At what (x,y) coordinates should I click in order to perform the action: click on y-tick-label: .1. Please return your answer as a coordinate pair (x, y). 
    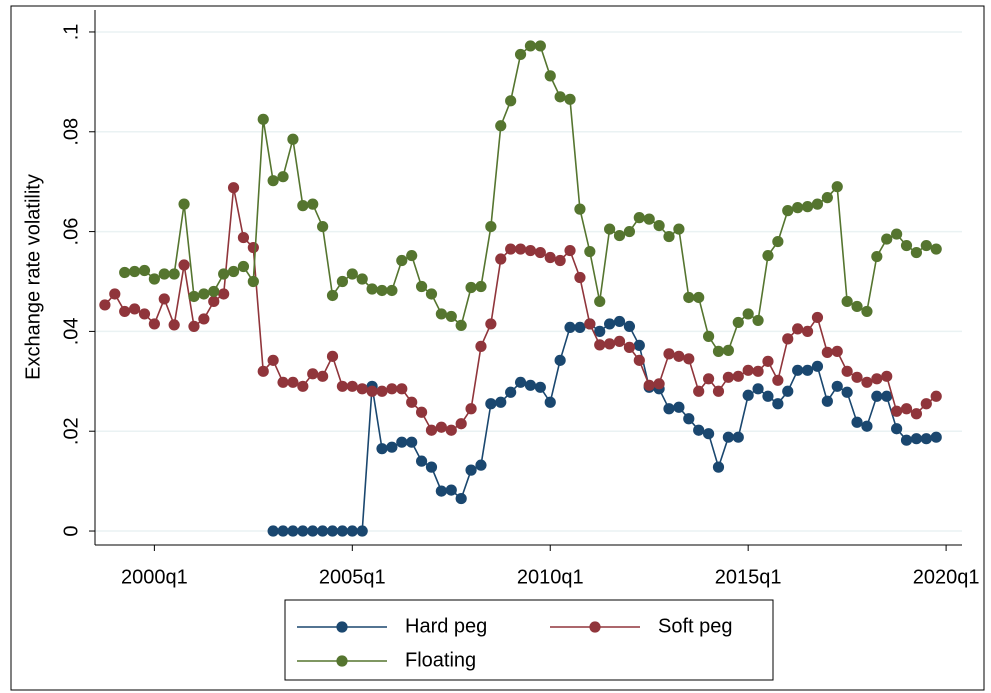
    Looking at the image, I should click on (71, 32).